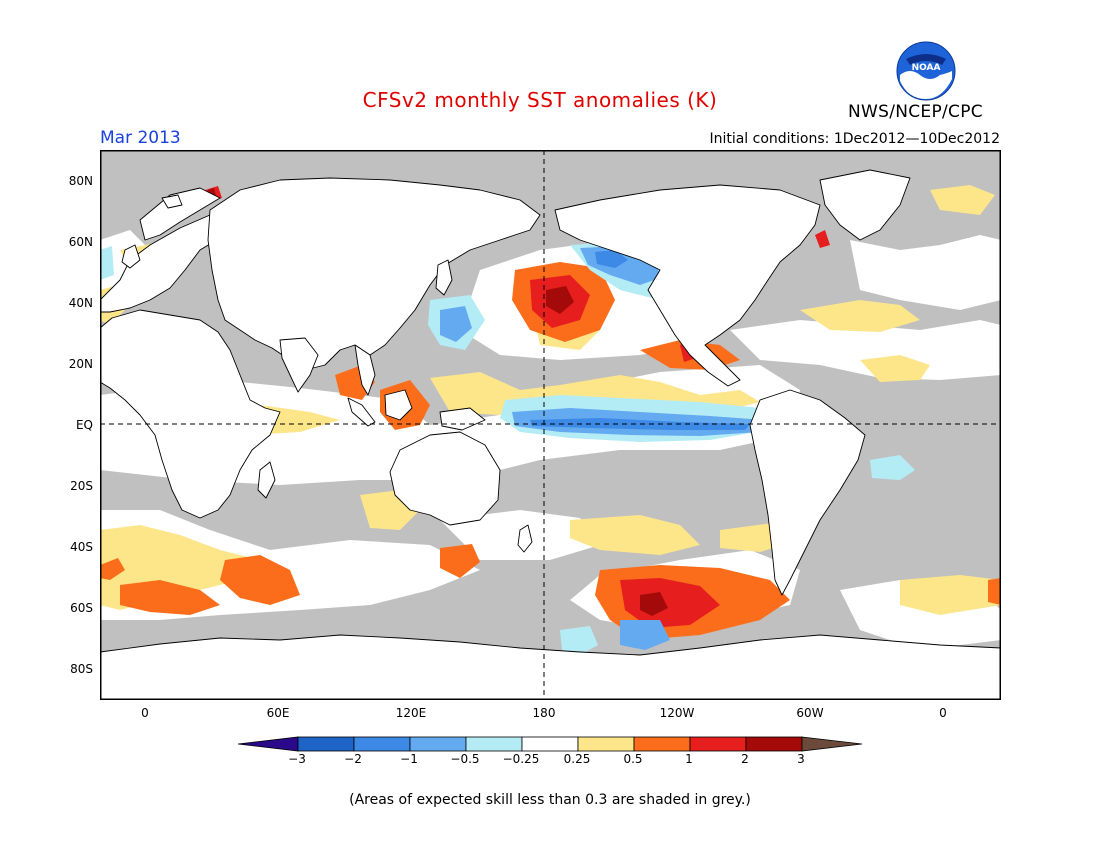  I want to click on month-label: Mar 2013, so click(140, 138).